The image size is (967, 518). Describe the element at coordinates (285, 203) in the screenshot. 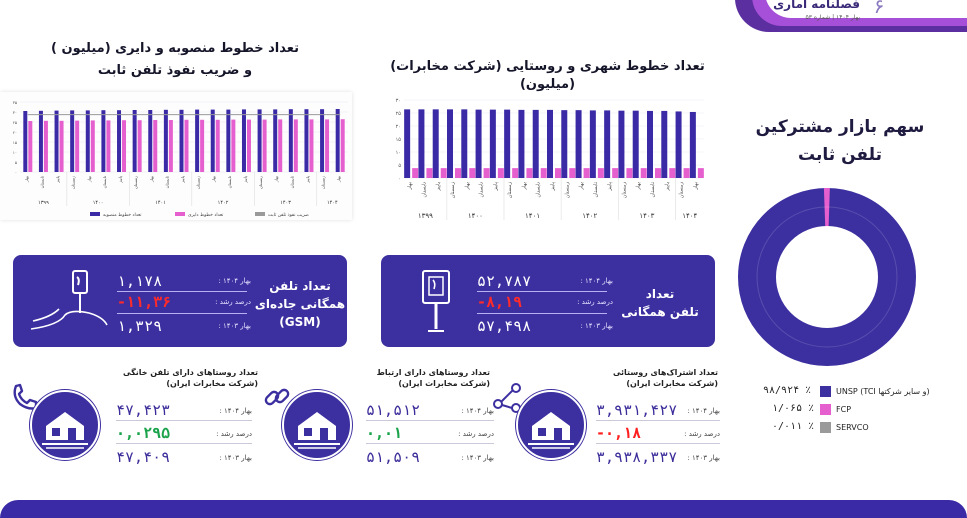

I see `year-group-label: ۱۴۰۳` at that location.